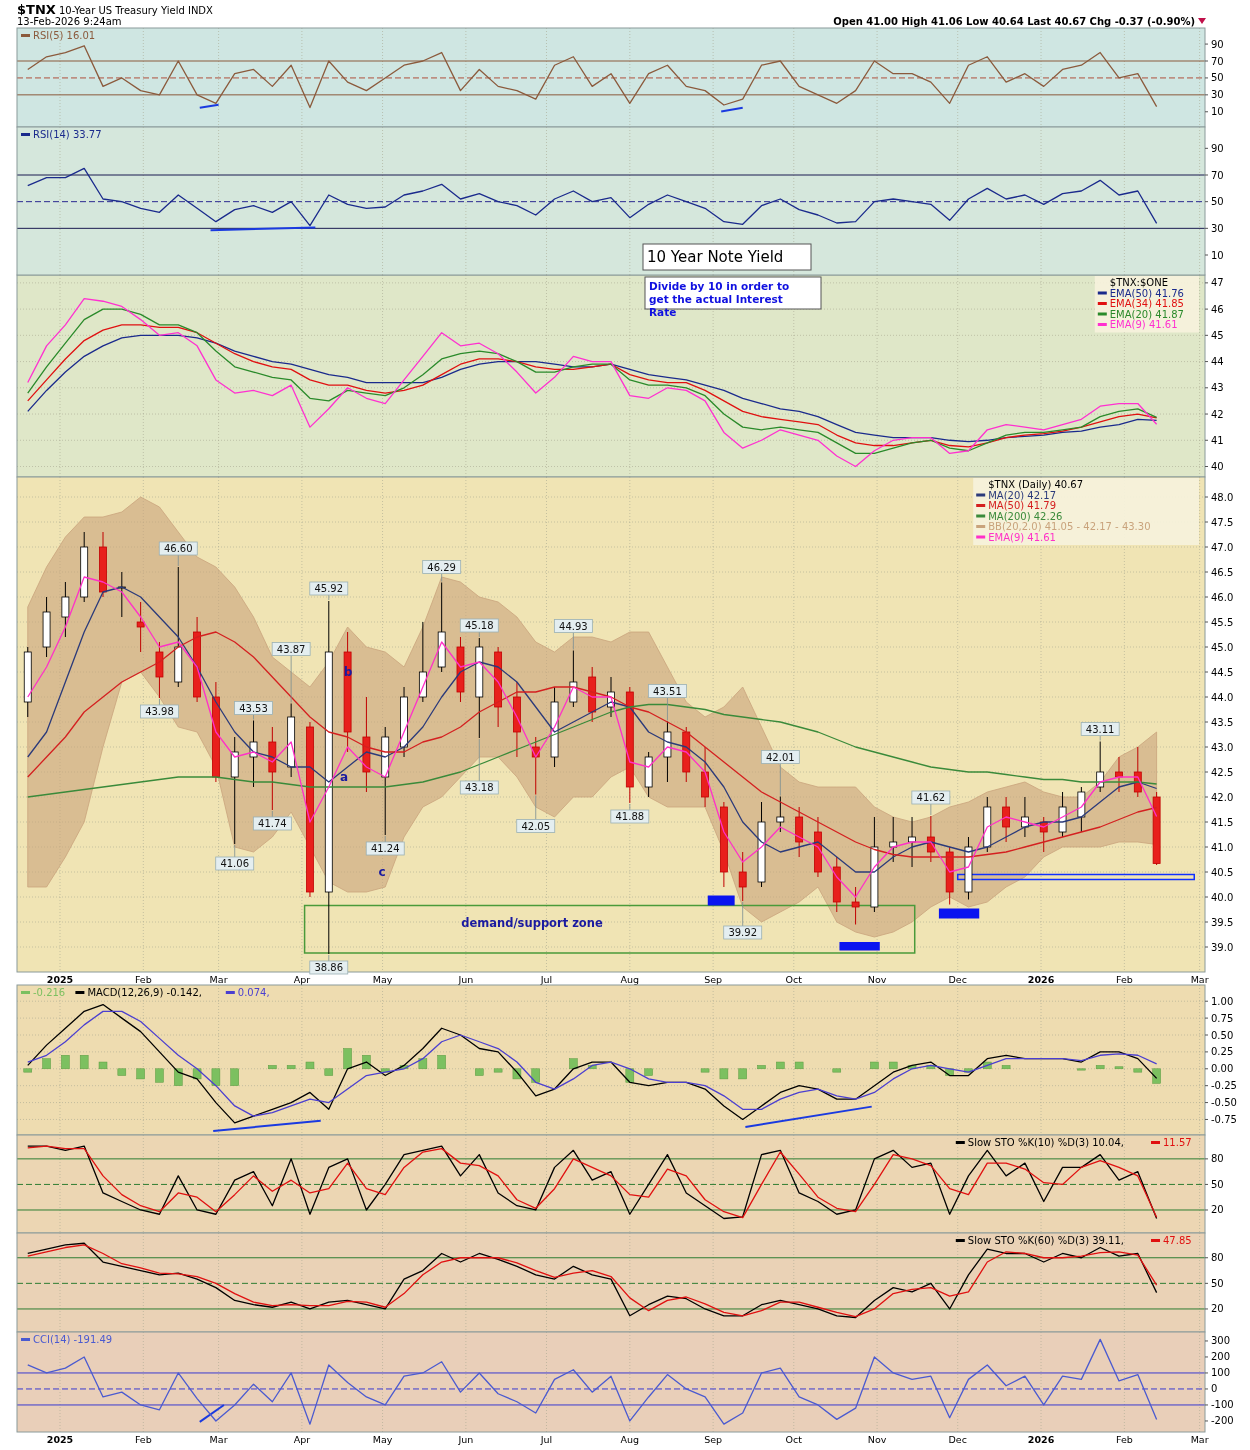 The height and width of the screenshot is (1450, 1250). Describe the element at coordinates (1222, 622) in the screenshot. I see `y-tick-label: 45.5` at that location.